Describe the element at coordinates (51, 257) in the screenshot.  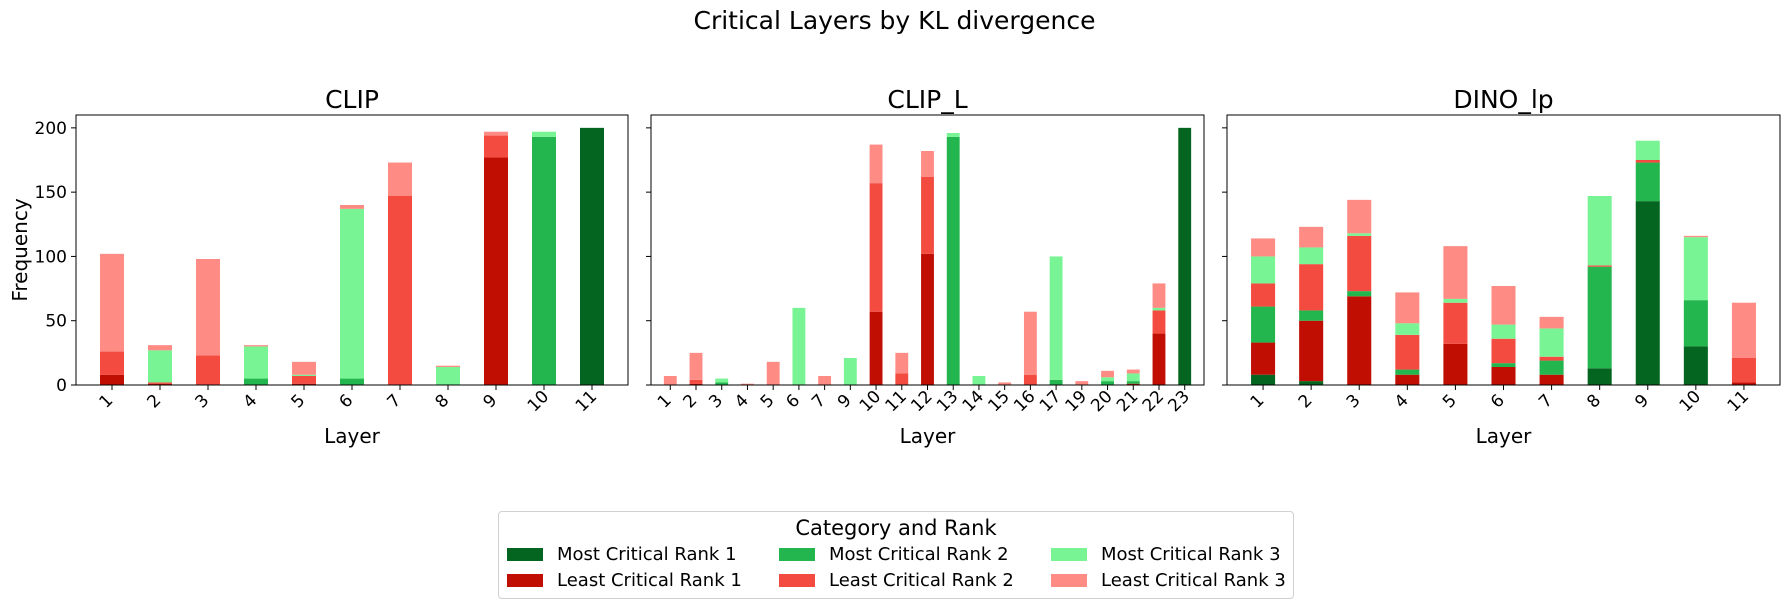
I see `y-tick-label: 100` at that location.